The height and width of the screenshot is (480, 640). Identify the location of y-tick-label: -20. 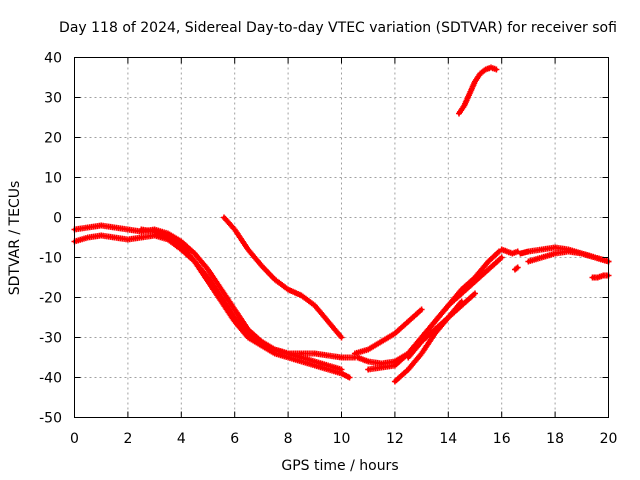
(50, 299).